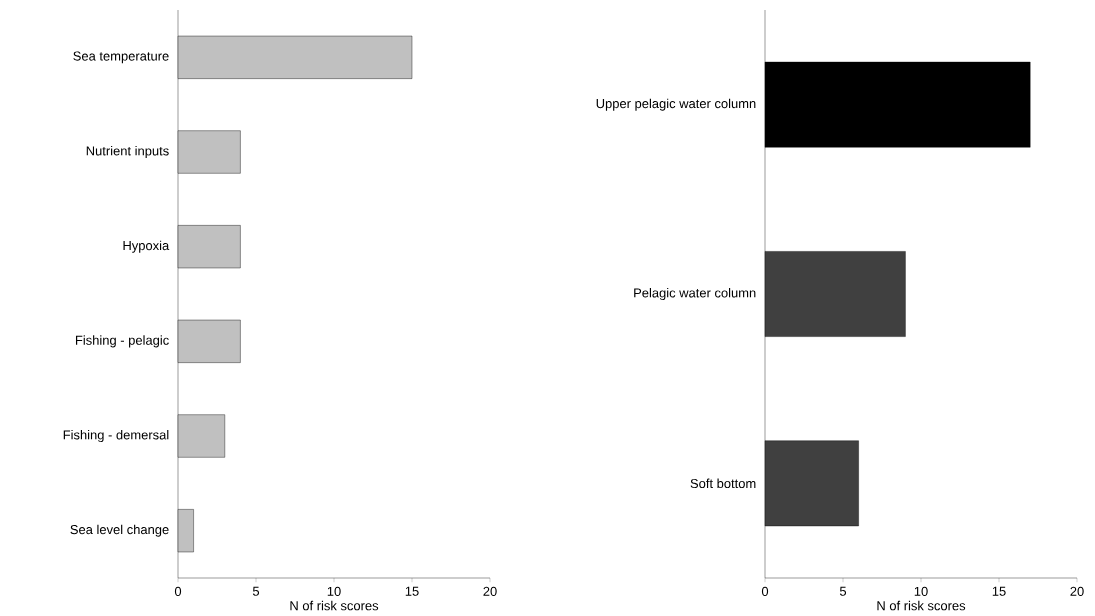  What do you see at coordinates (116, 436) in the screenshot?
I see `y-tick-label: Fishing - demersal` at bounding box center [116, 436].